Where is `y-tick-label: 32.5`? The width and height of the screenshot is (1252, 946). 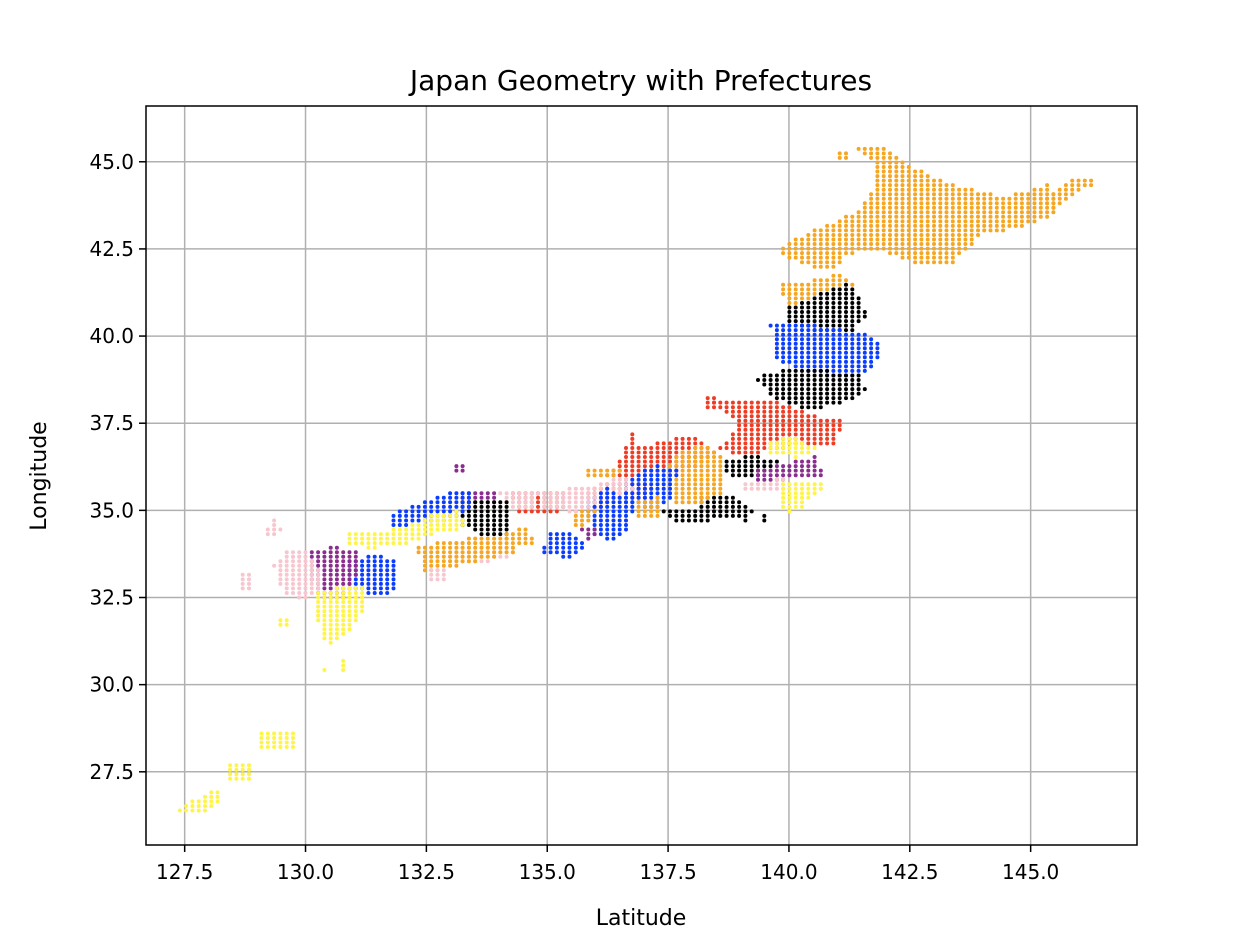
y-tick-label: 32.5 is located at coordinates (111, 598).